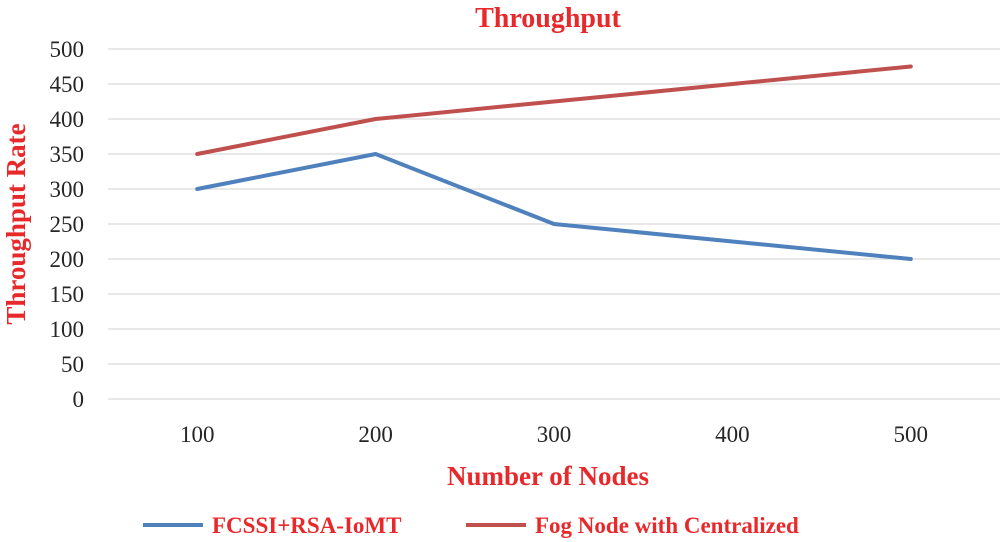 This screenshot has height=542, width=1000. I want to click on y-tick-label: 200, so click(67, 259).